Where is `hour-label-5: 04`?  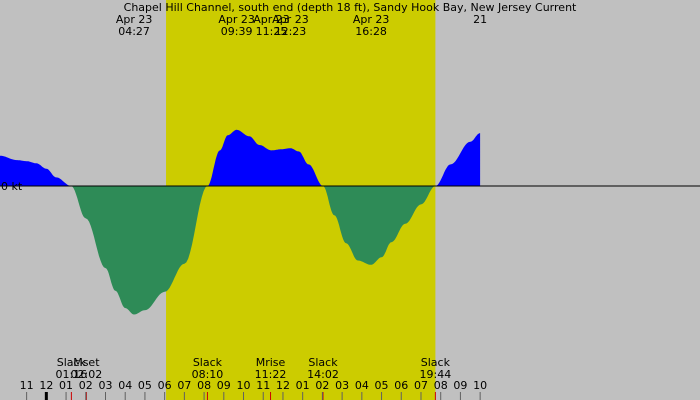
hour-label-5: 04 is located at coordinates (125, 385).